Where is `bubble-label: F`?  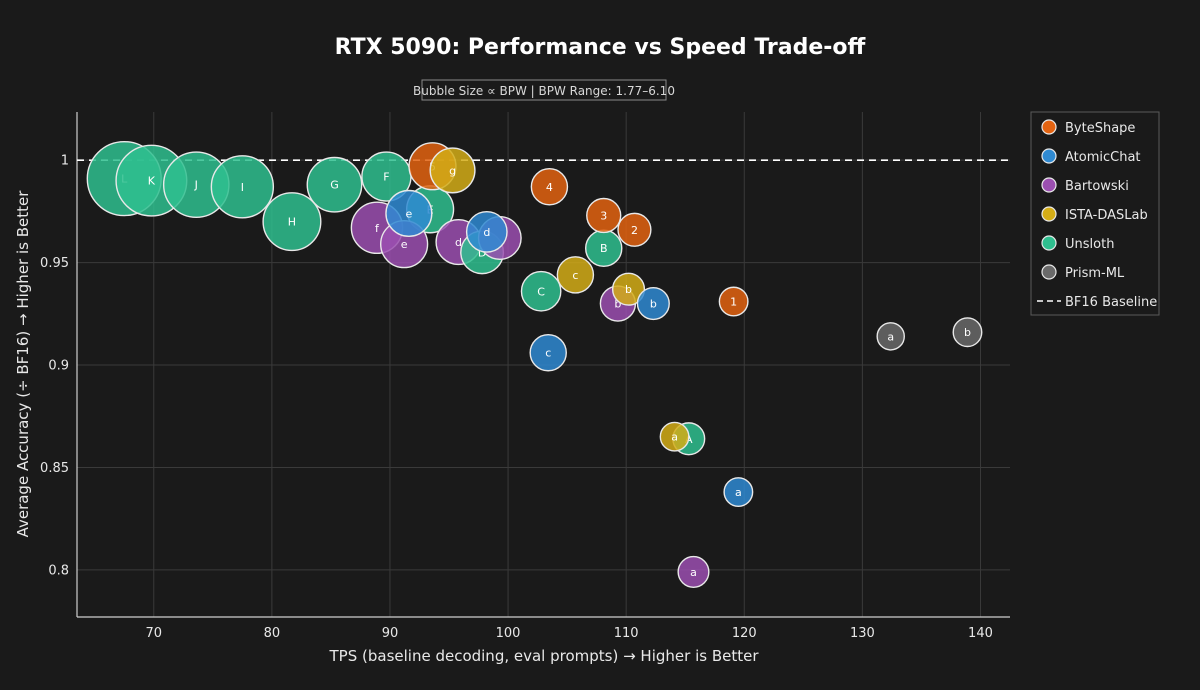
bubble-label: F is located at coordinates (386, 177).